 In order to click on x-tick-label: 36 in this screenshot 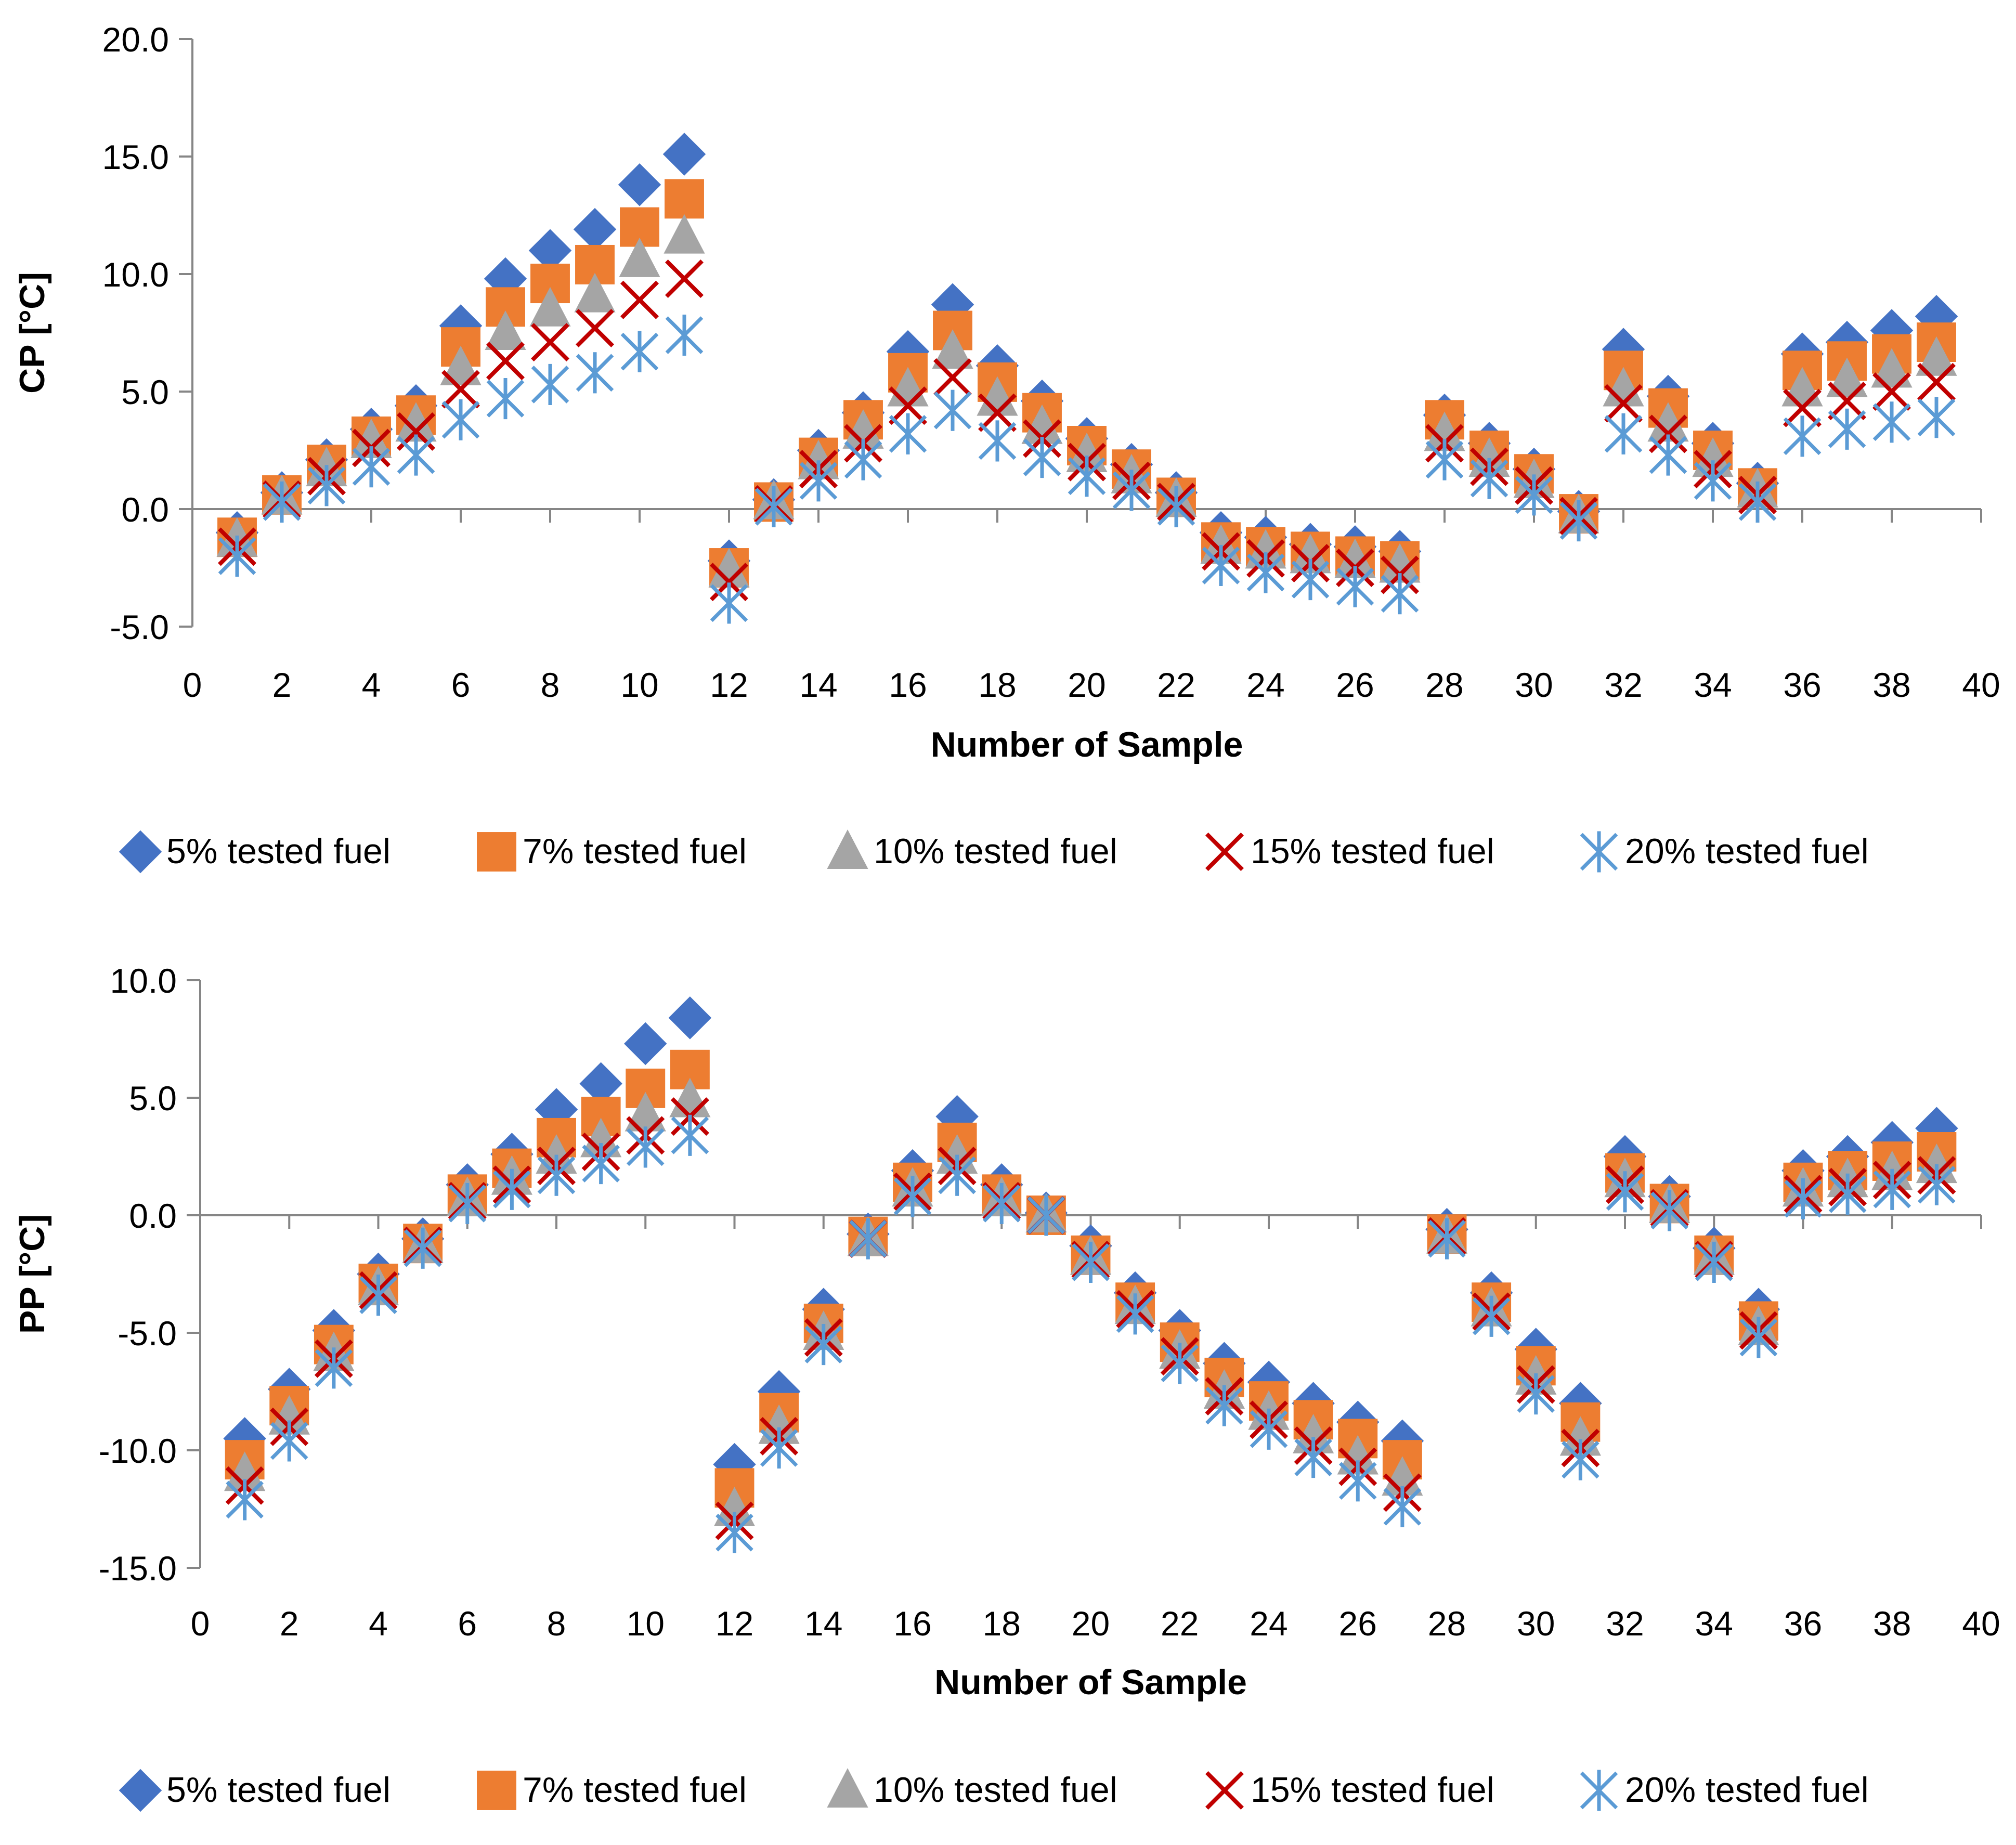, I will do `click(1803, 1623)`.